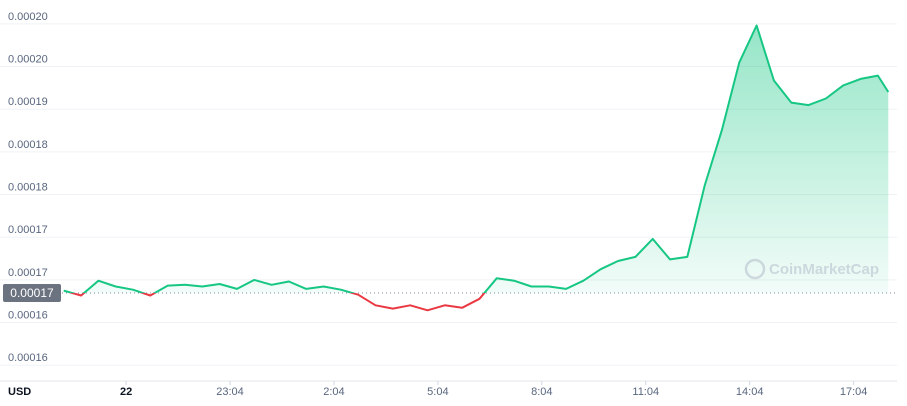 This screenshot has height=406, width=907. What do you see at coordinates (750, 392) in the screenshot?
I see `x-tick-label: 14:04` at bounding box center [750, 392].